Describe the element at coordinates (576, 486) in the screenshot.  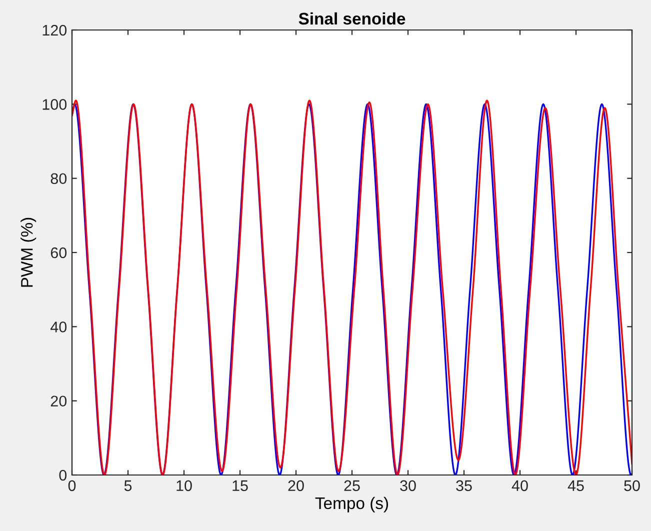
I see `x-tick-label: 45` at that location.